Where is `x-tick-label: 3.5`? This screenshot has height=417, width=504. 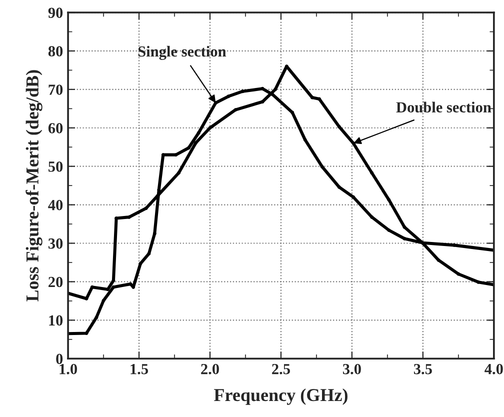 x-tick-label: 3.5 is located at coordinates (423, 369).